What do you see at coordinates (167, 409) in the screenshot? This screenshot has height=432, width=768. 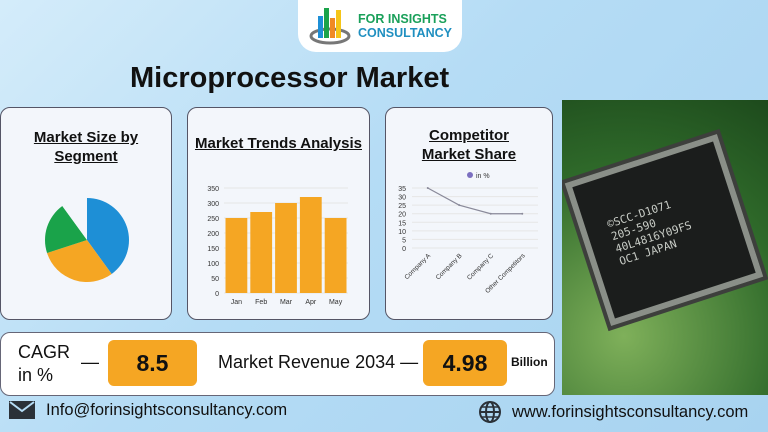 I see `email-text: Info@forinsightsconsultancy.com` at bounding box center [167, 409].